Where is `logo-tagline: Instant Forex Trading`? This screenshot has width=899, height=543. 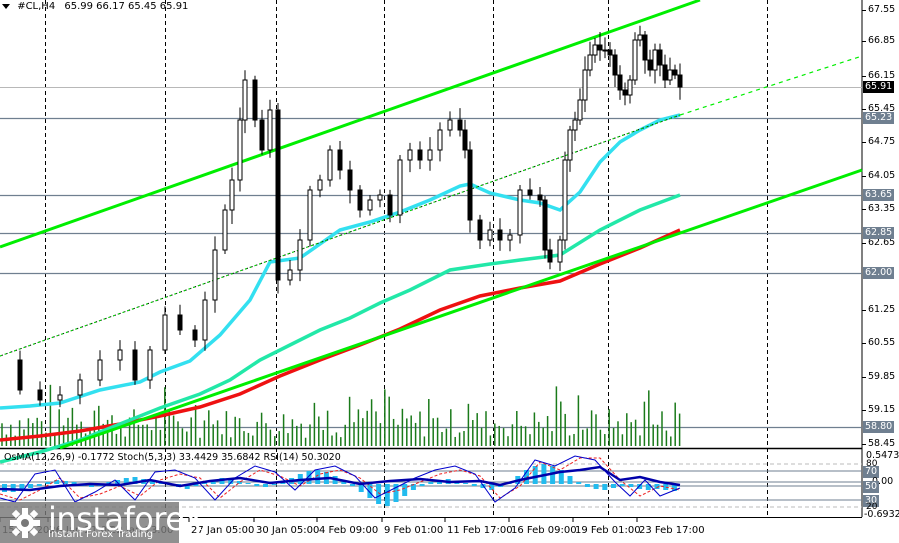 logo-tagline: Instant Forex Trading is located at coordinates (101, 534).